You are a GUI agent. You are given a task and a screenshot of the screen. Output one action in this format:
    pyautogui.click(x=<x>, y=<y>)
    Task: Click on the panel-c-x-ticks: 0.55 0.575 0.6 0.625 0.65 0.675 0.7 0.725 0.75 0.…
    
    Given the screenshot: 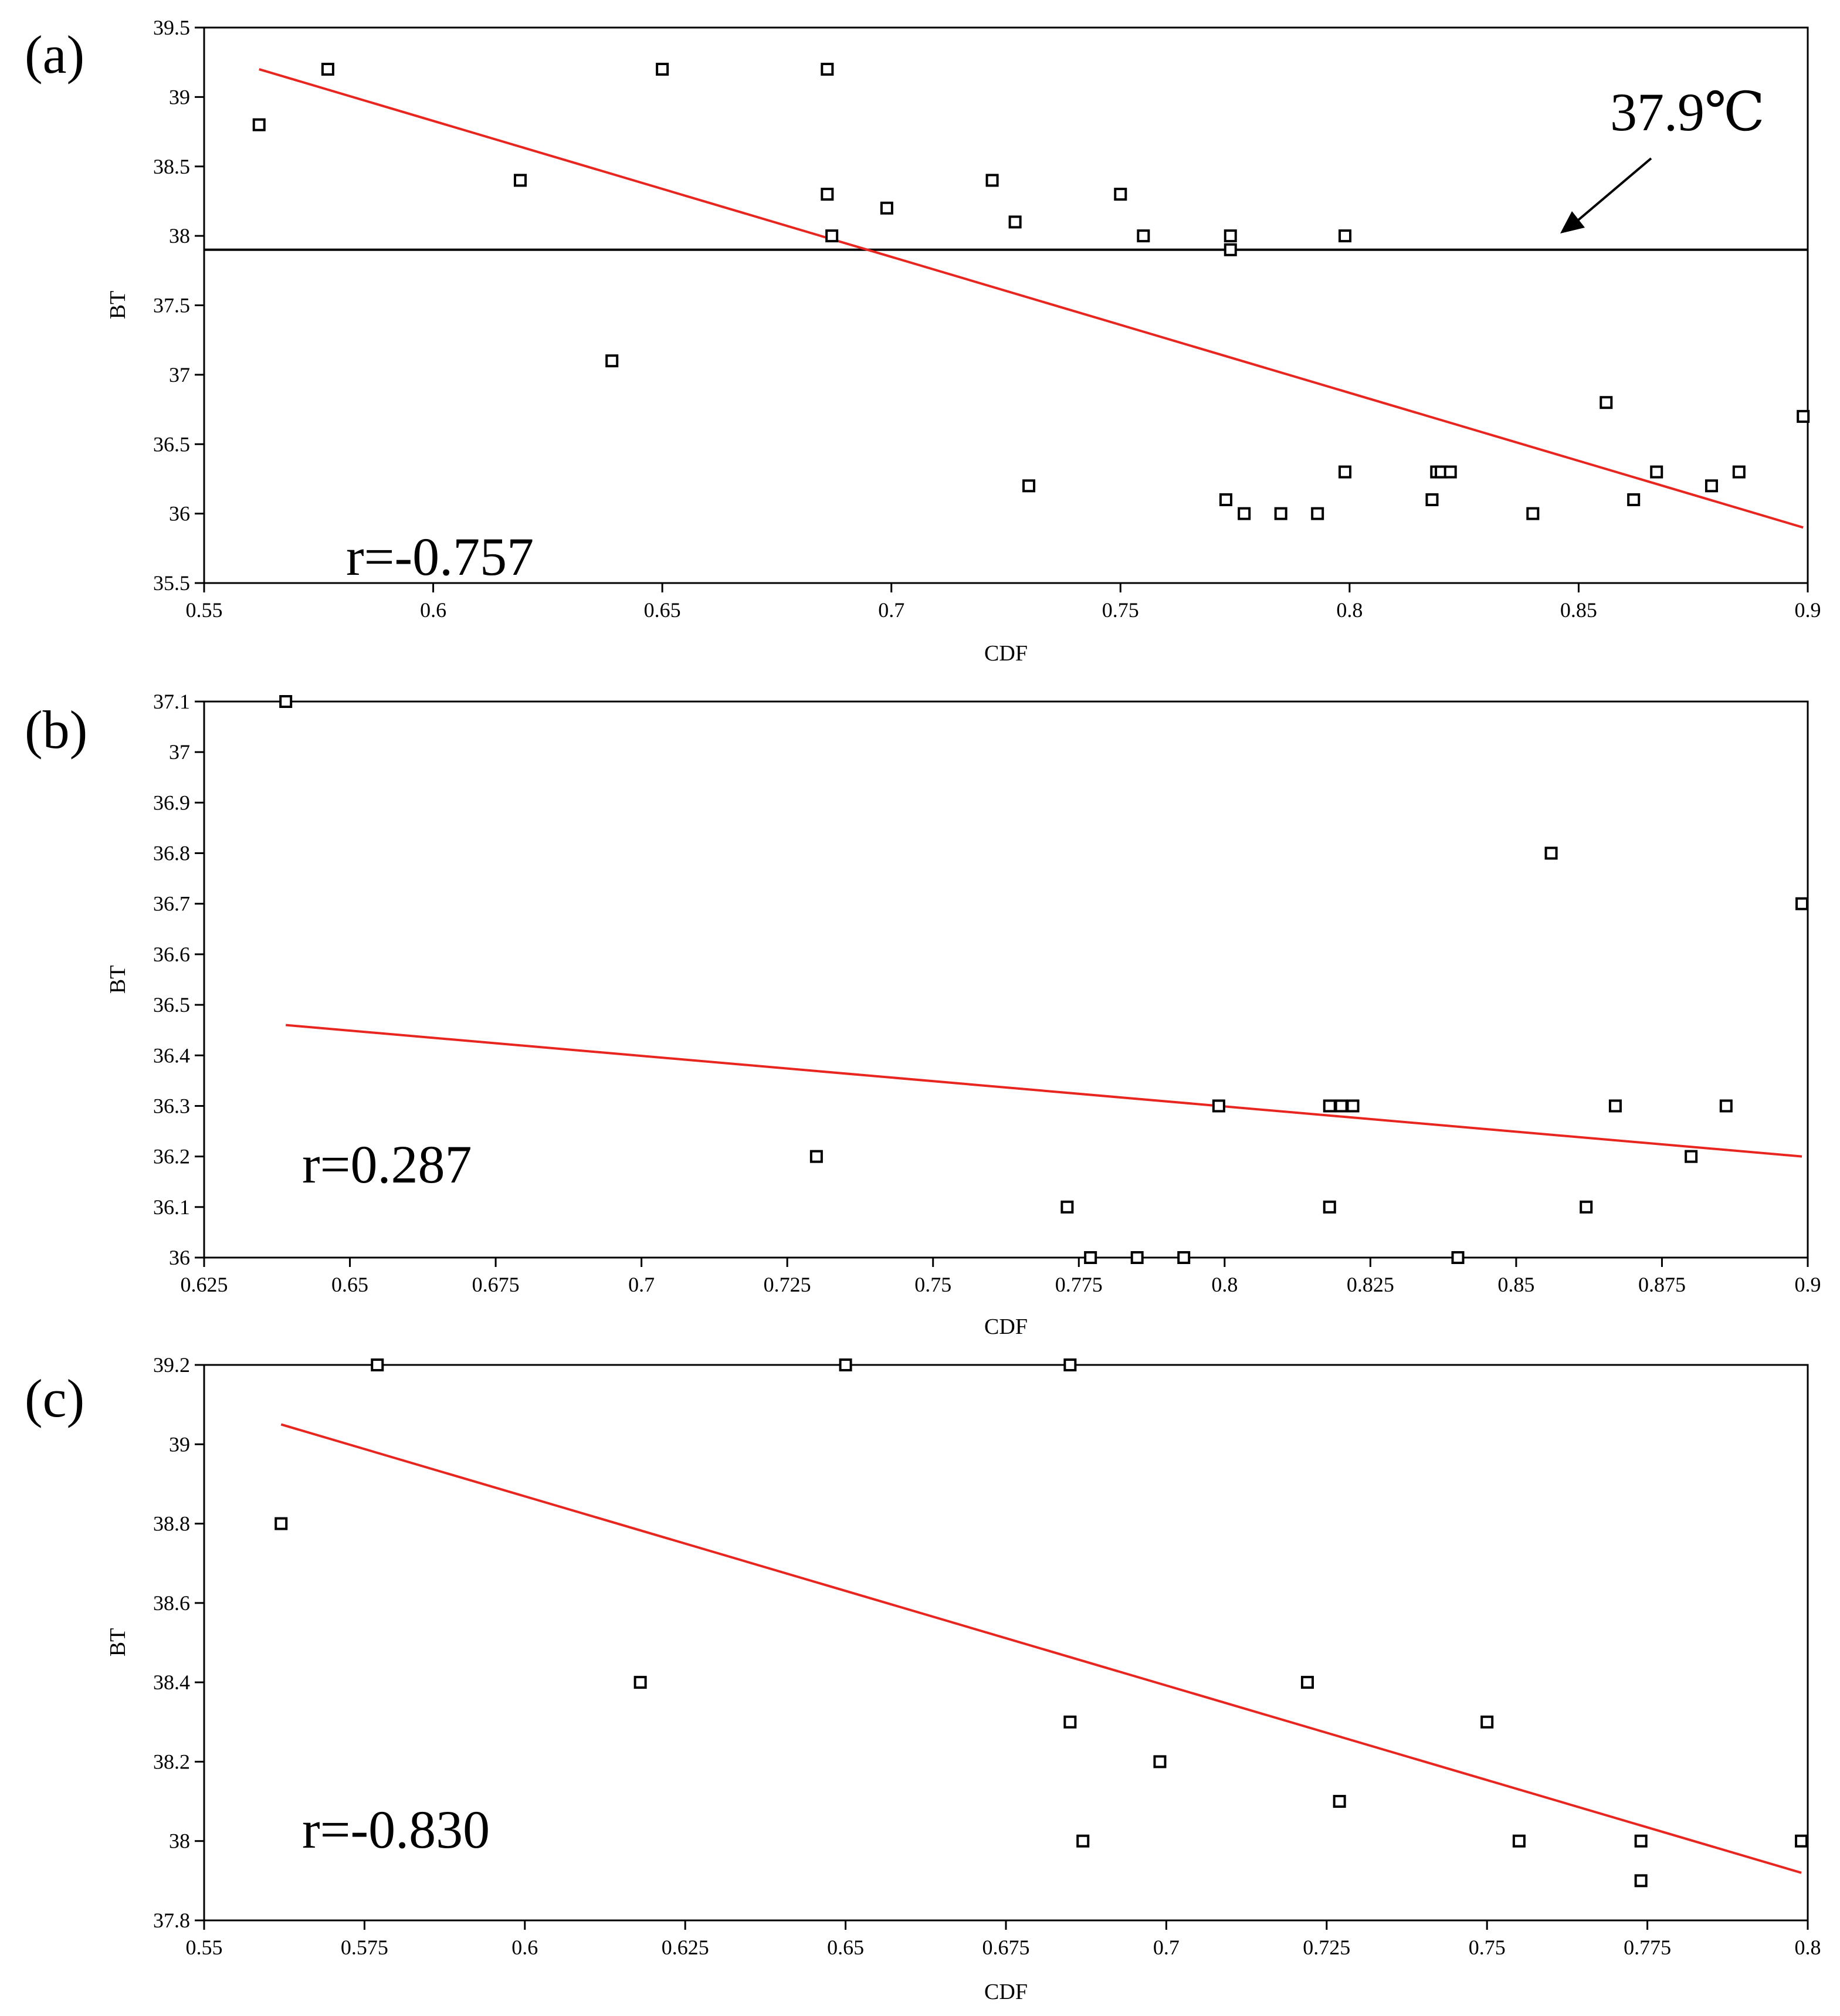 What is the action you would take?
    pyautogui.click(x=1003, y=1939)
    